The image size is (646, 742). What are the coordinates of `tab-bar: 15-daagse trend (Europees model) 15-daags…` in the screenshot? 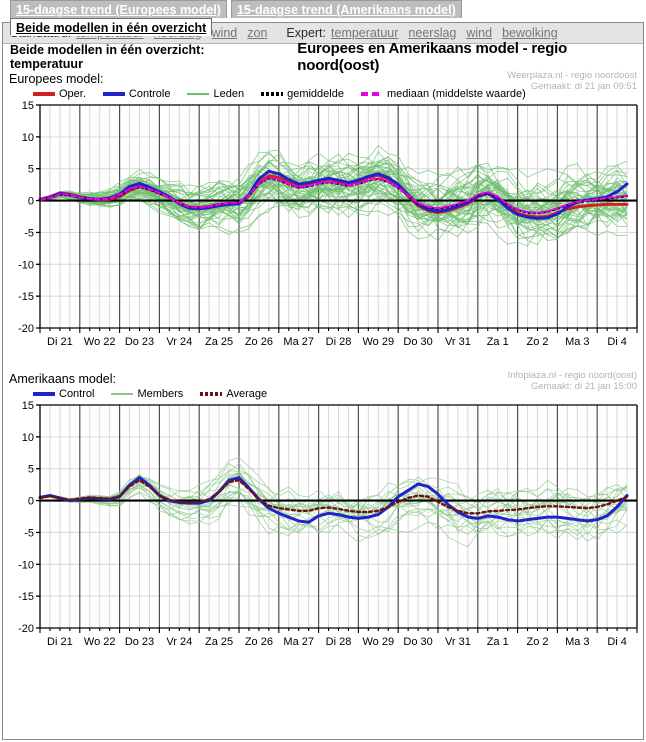 It's located at (323, 18).